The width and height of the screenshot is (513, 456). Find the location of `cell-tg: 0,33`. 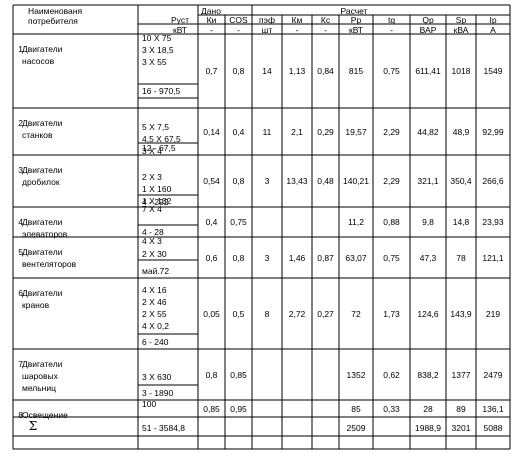

cell-tg: 0,33 is located at coordinates (391, 408).